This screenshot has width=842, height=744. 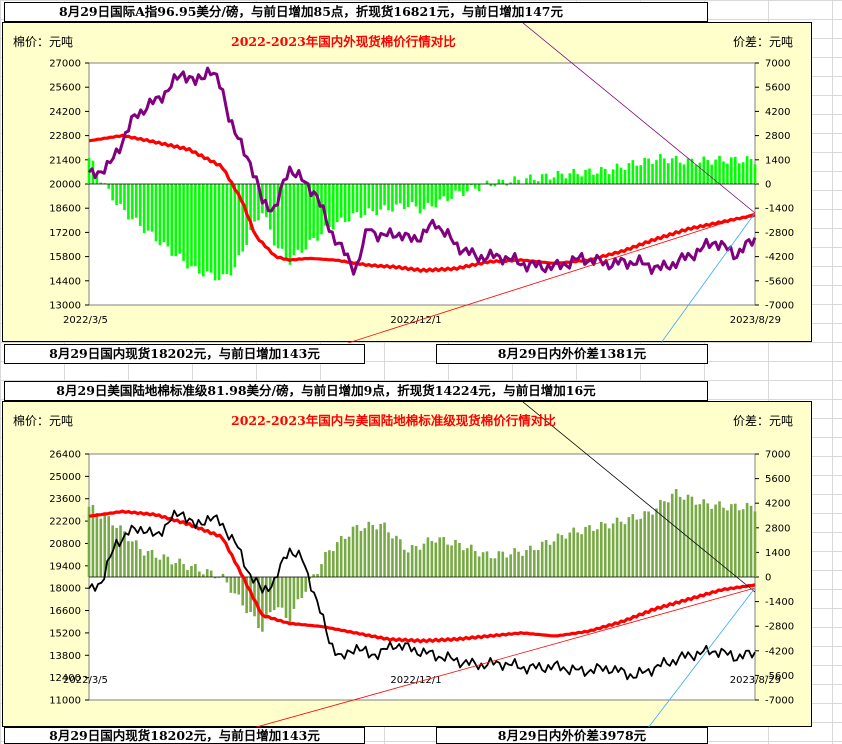 I want to click on y2-tick-label: -7000, so click(x=779, y=701).